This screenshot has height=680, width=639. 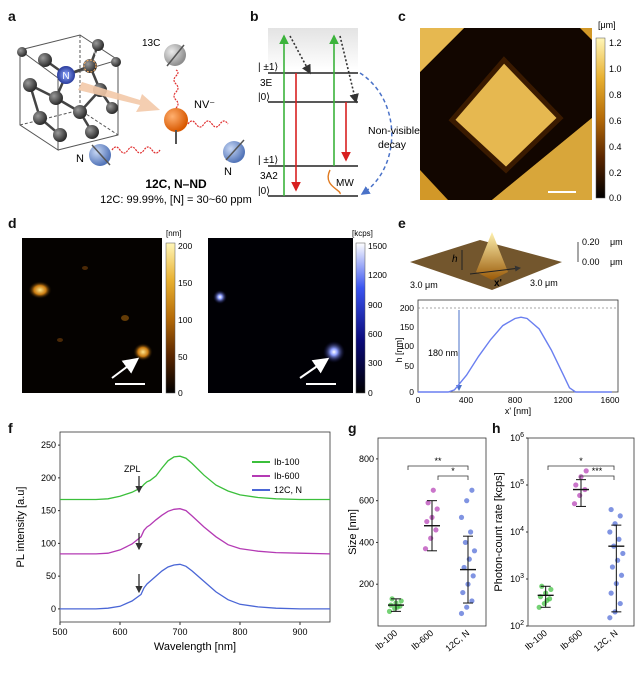 What do you see at coordinates (521, 111) in the screenshot?
I see `panel-c: [μm] 1.2 1.0 0.8 0.6 0.4 0.2 0.0` at bounding box center [521, 111].